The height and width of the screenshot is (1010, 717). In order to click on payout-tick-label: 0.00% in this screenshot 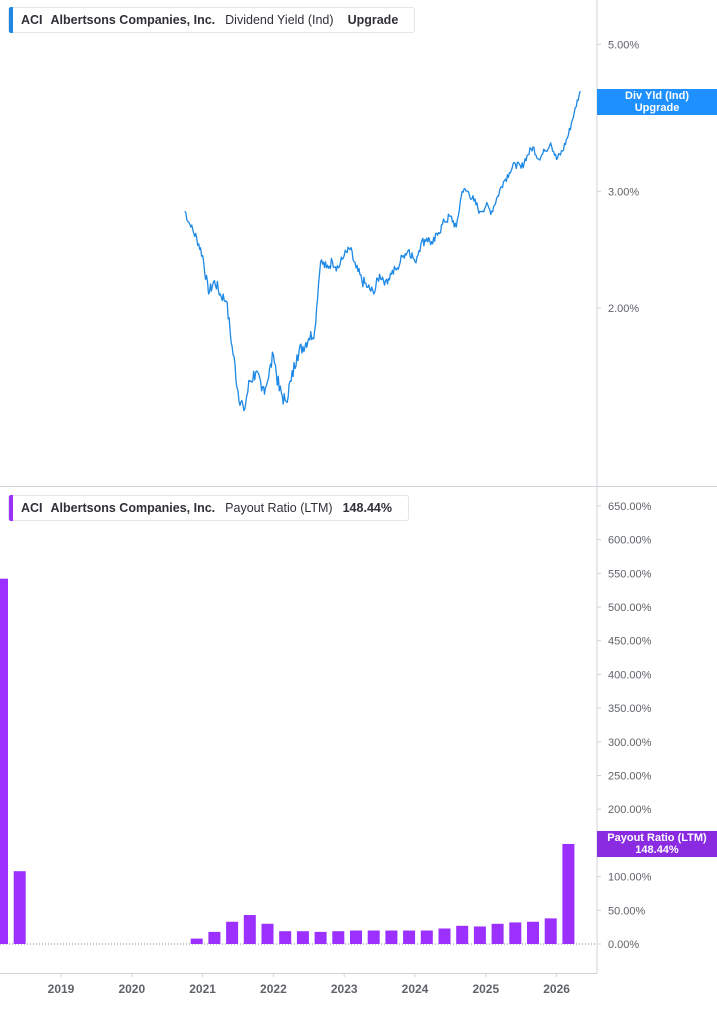, I will do `click(623, 945)`.